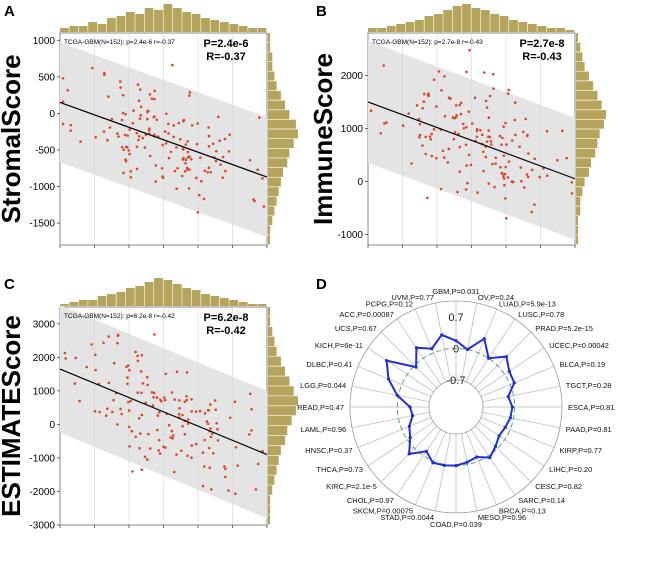  What do you see at coordinates (329, 364) in the screenshot?
I see `radar-category-label: DLBC,P=0.41` at bounding box center [329, 364].